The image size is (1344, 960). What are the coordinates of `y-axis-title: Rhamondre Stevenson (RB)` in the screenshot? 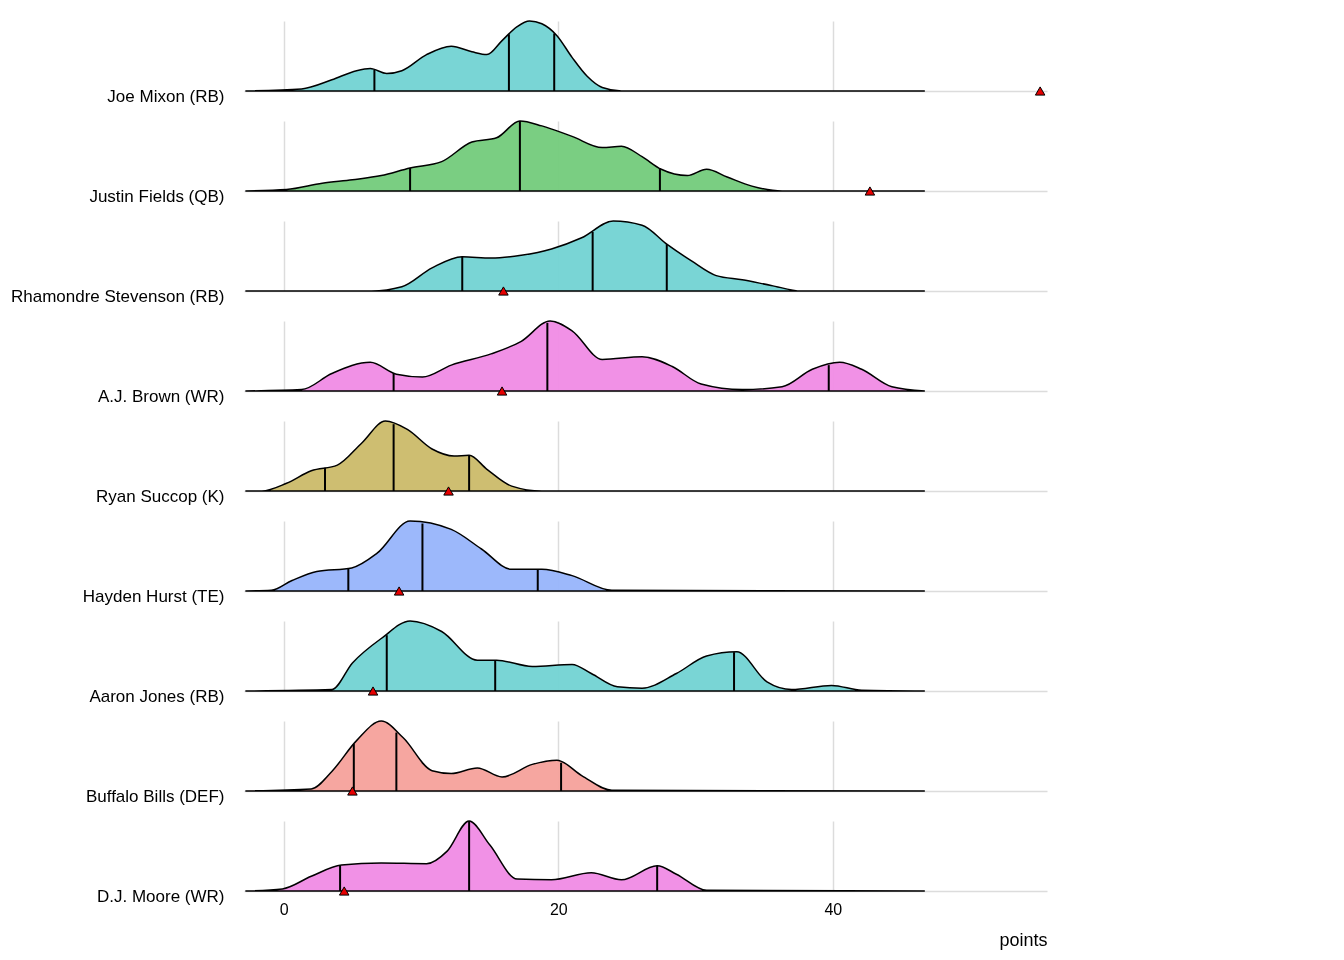 It's located at (117, 296).